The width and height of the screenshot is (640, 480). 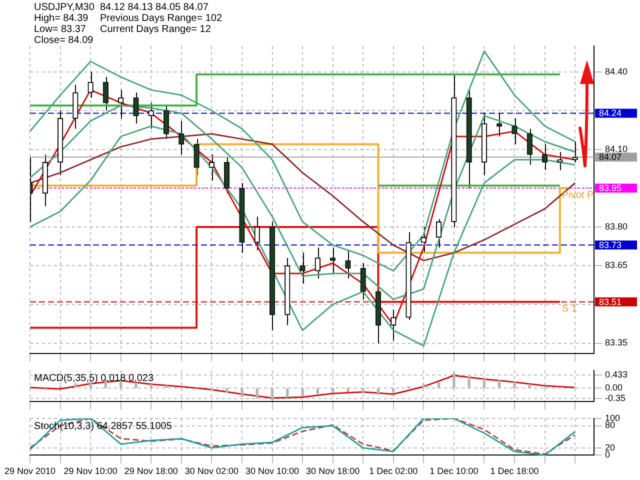 I want to click on text: Current Days Range= 12, so click(x=156, y=29).